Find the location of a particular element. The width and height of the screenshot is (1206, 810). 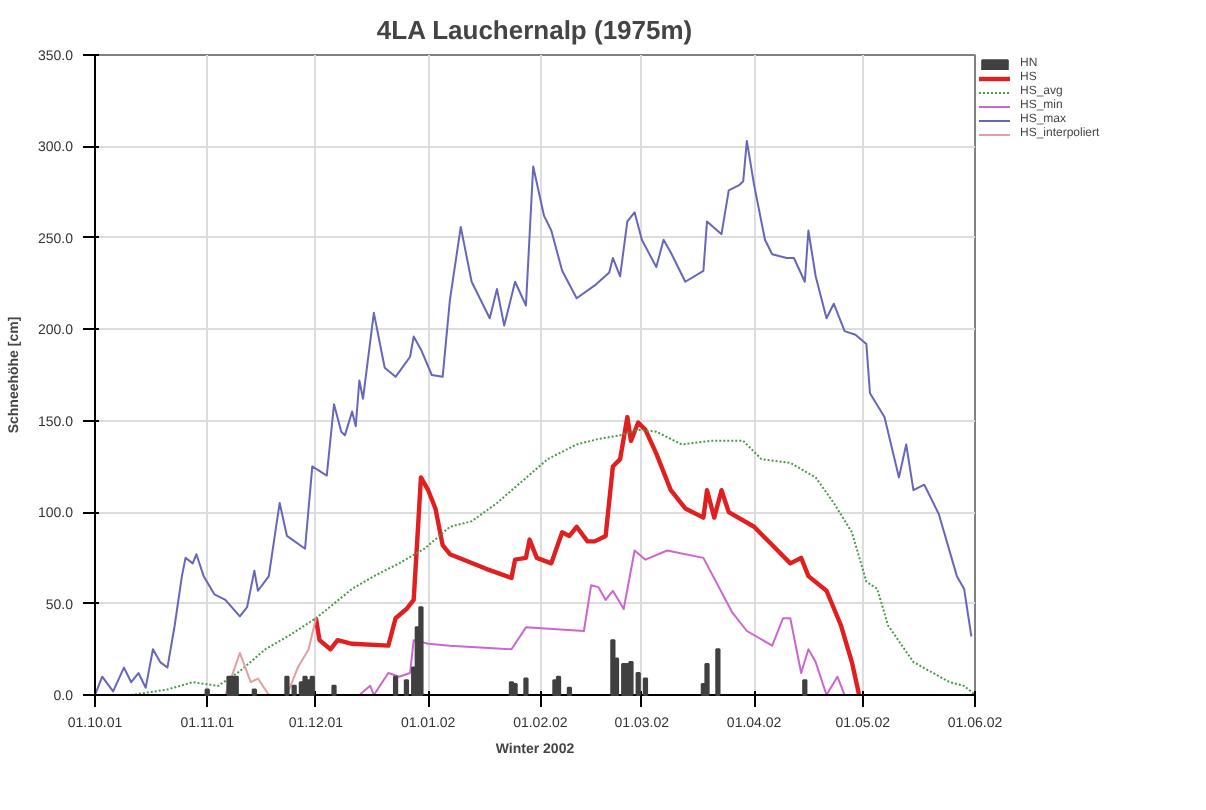

line-series is located at coordinates (270, 656).